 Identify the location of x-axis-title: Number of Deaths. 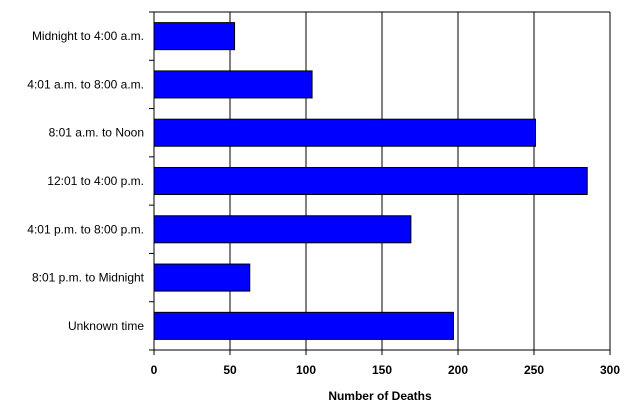
(380, 396).